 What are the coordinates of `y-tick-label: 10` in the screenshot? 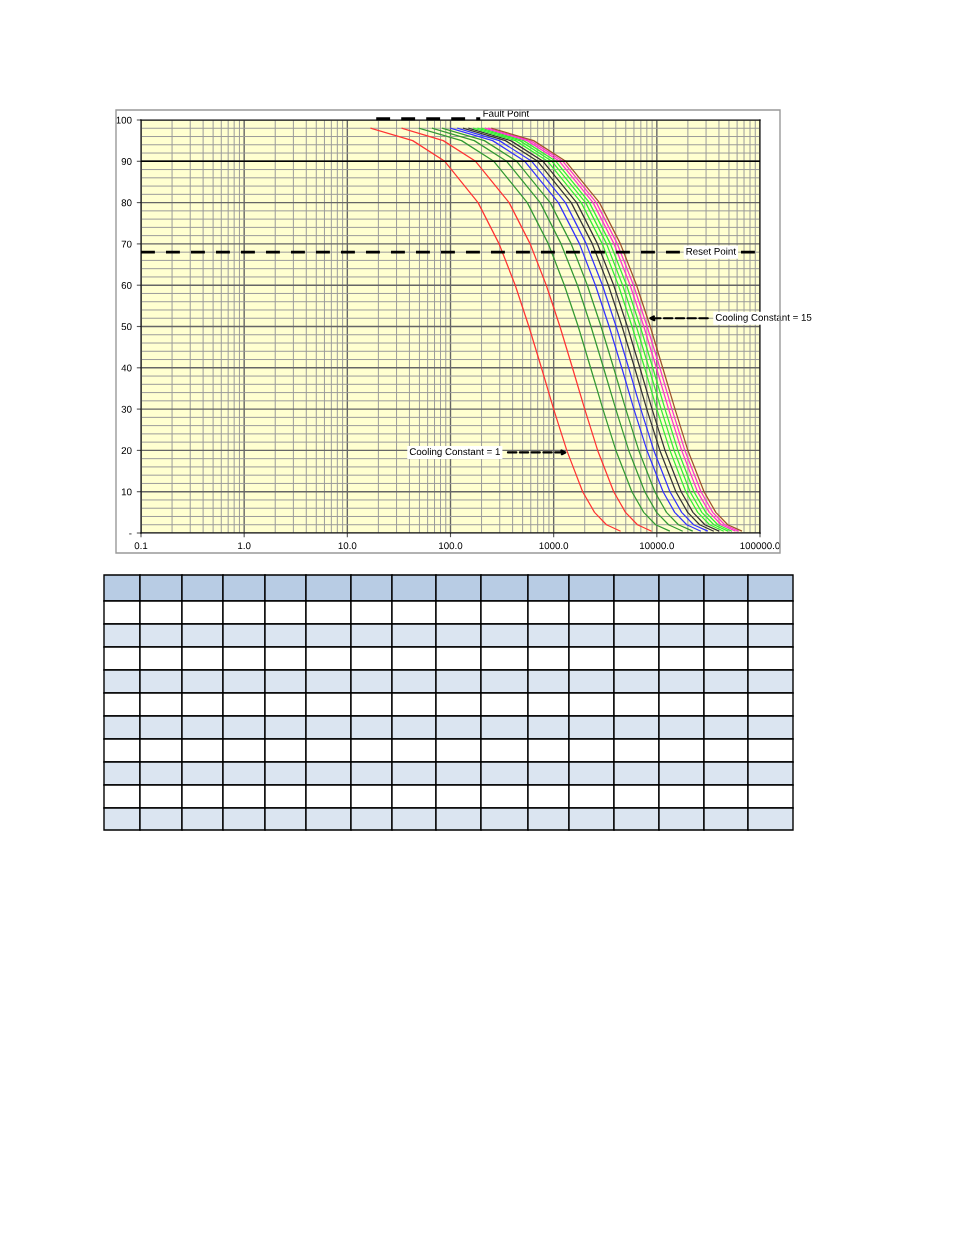 It's located at (126, 492).